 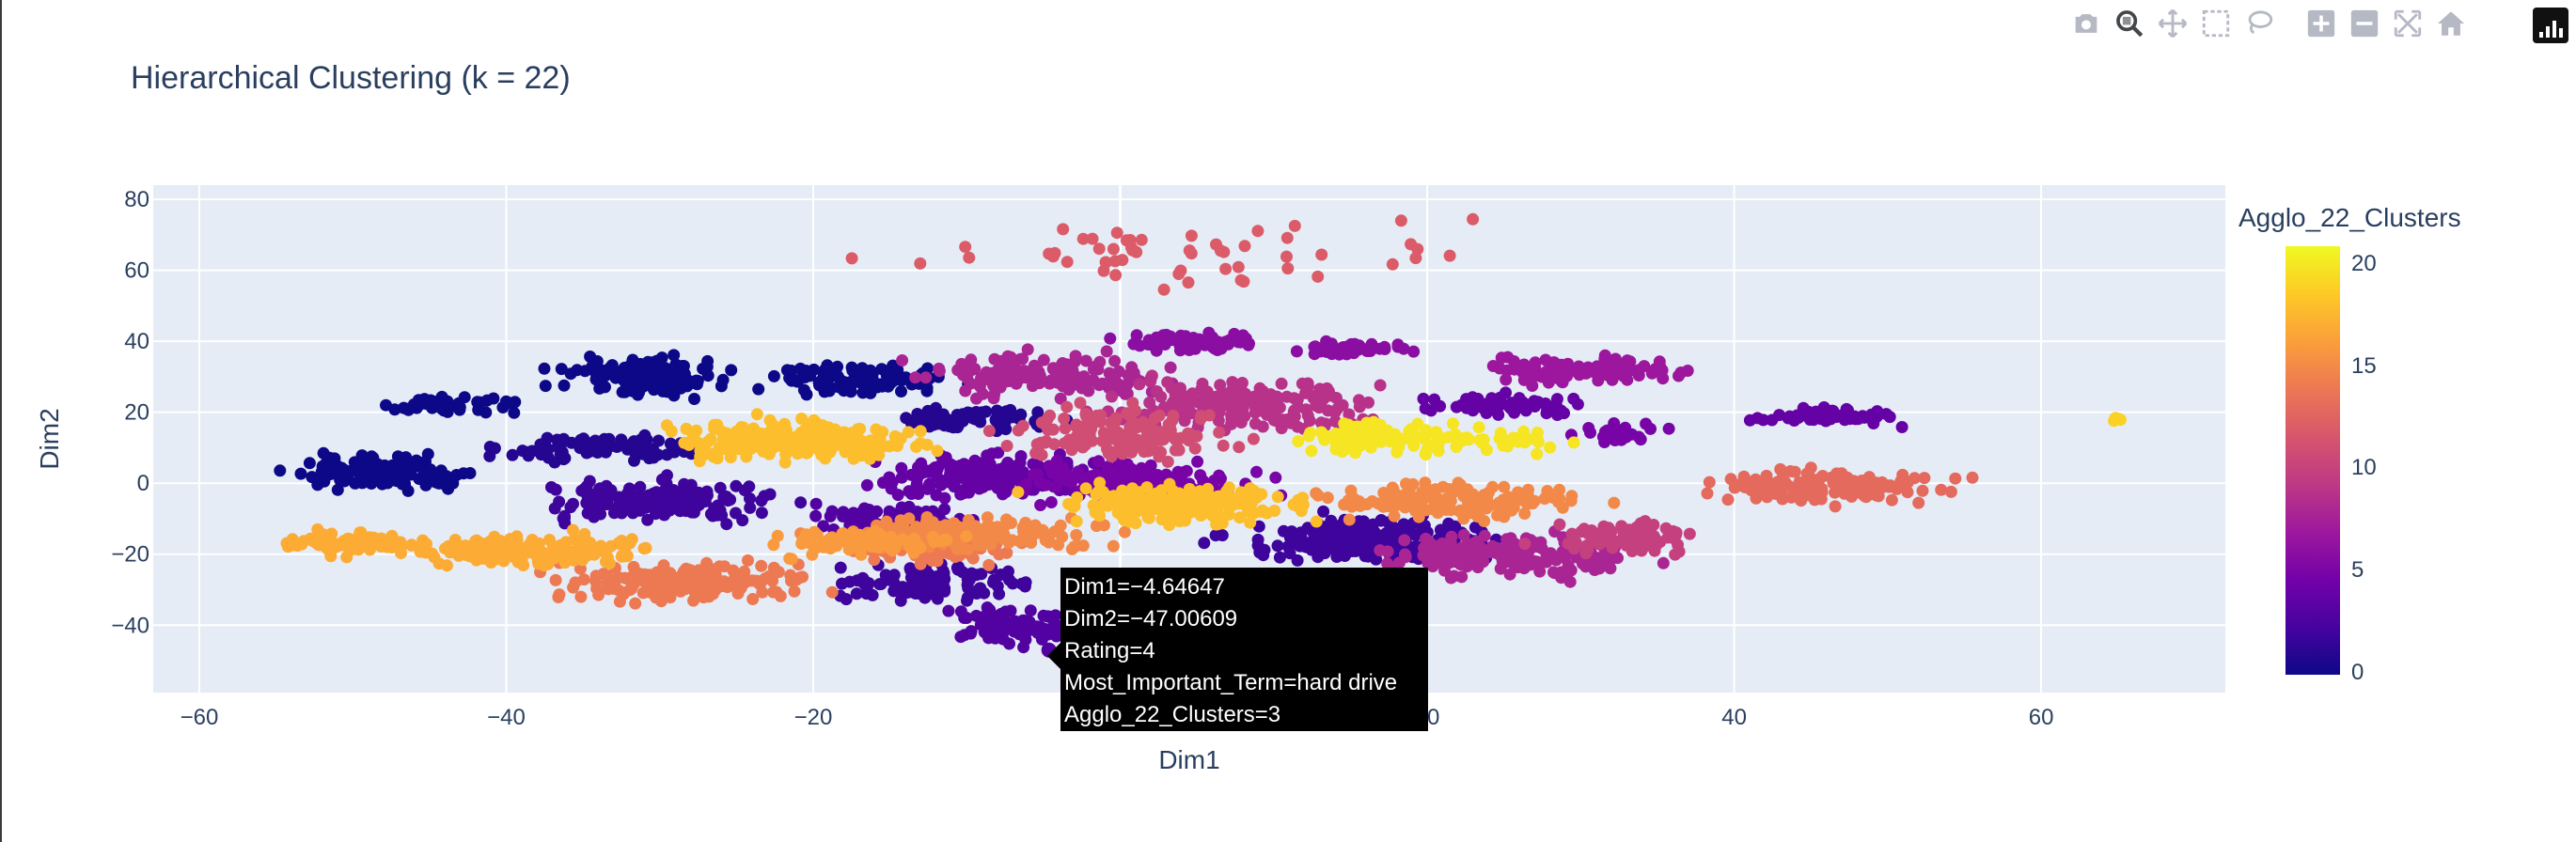 What do you see at coordinates (2129, 23) in the screenshot?
I see `zoom-icon` at bounding box center [2129, 23].